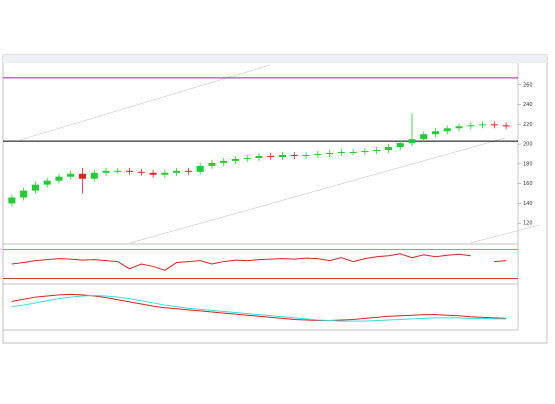 This screenshot has width=555, height=404. What do you see at coordinates (528, 224) in the screenshot?
I see `y-tick-label: 120` at bounding box center [528, 224].